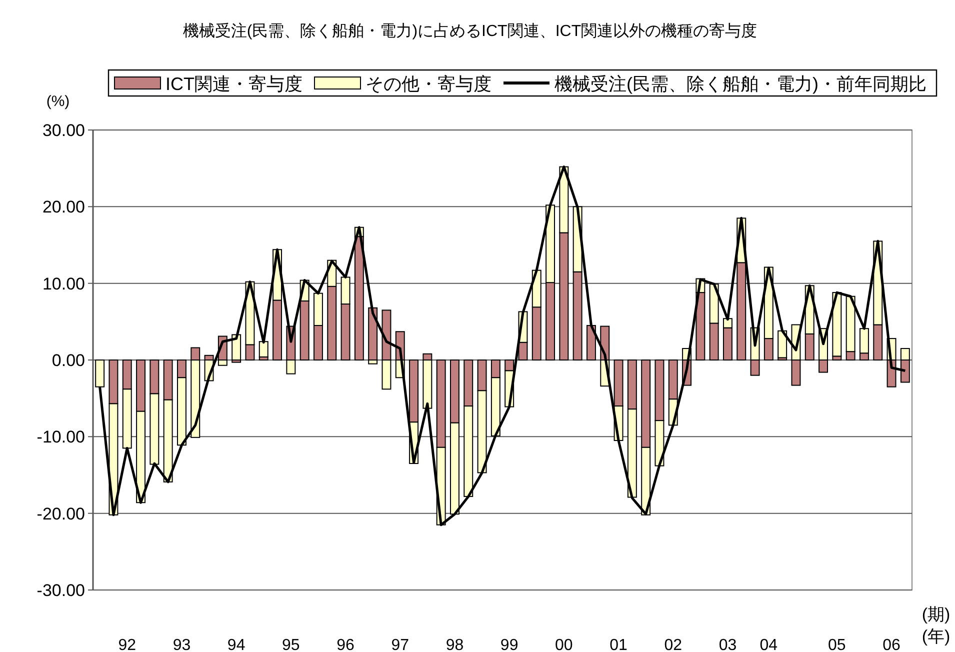  What do you see at coordinates (727, 644) in the screenshot?
I see `x-tick-label: 03` at bounding box center [727, 644].